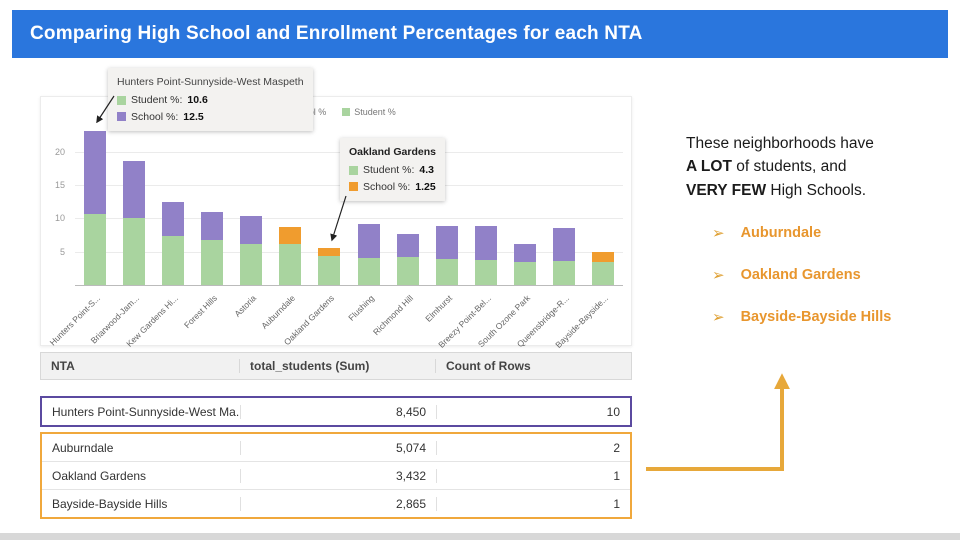  I want to click on tooltip-title: Hunters Point-Sunnyside-West Maspeth, so click(210, 82).